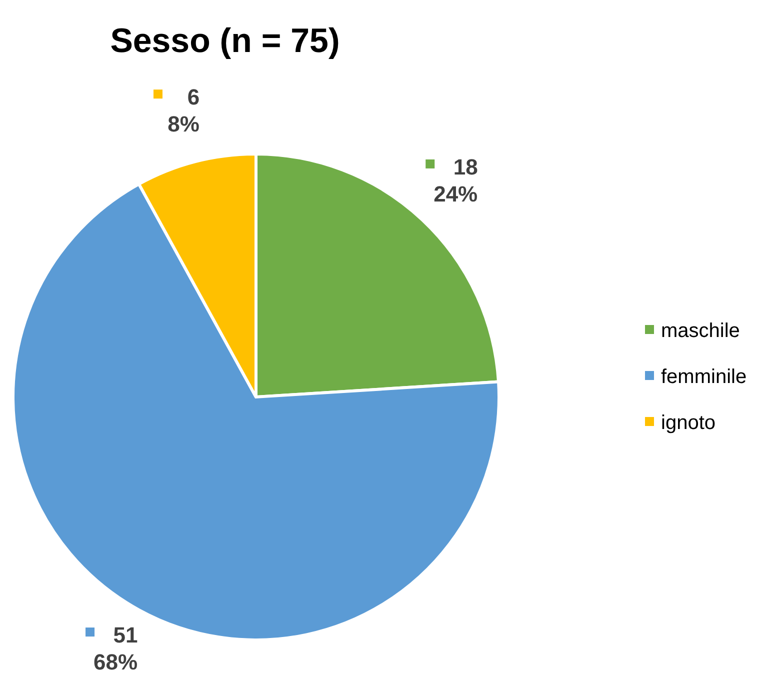 This screenshot has height=682, width=778. I want to click on legend-label: femminile, so click(704, 377).